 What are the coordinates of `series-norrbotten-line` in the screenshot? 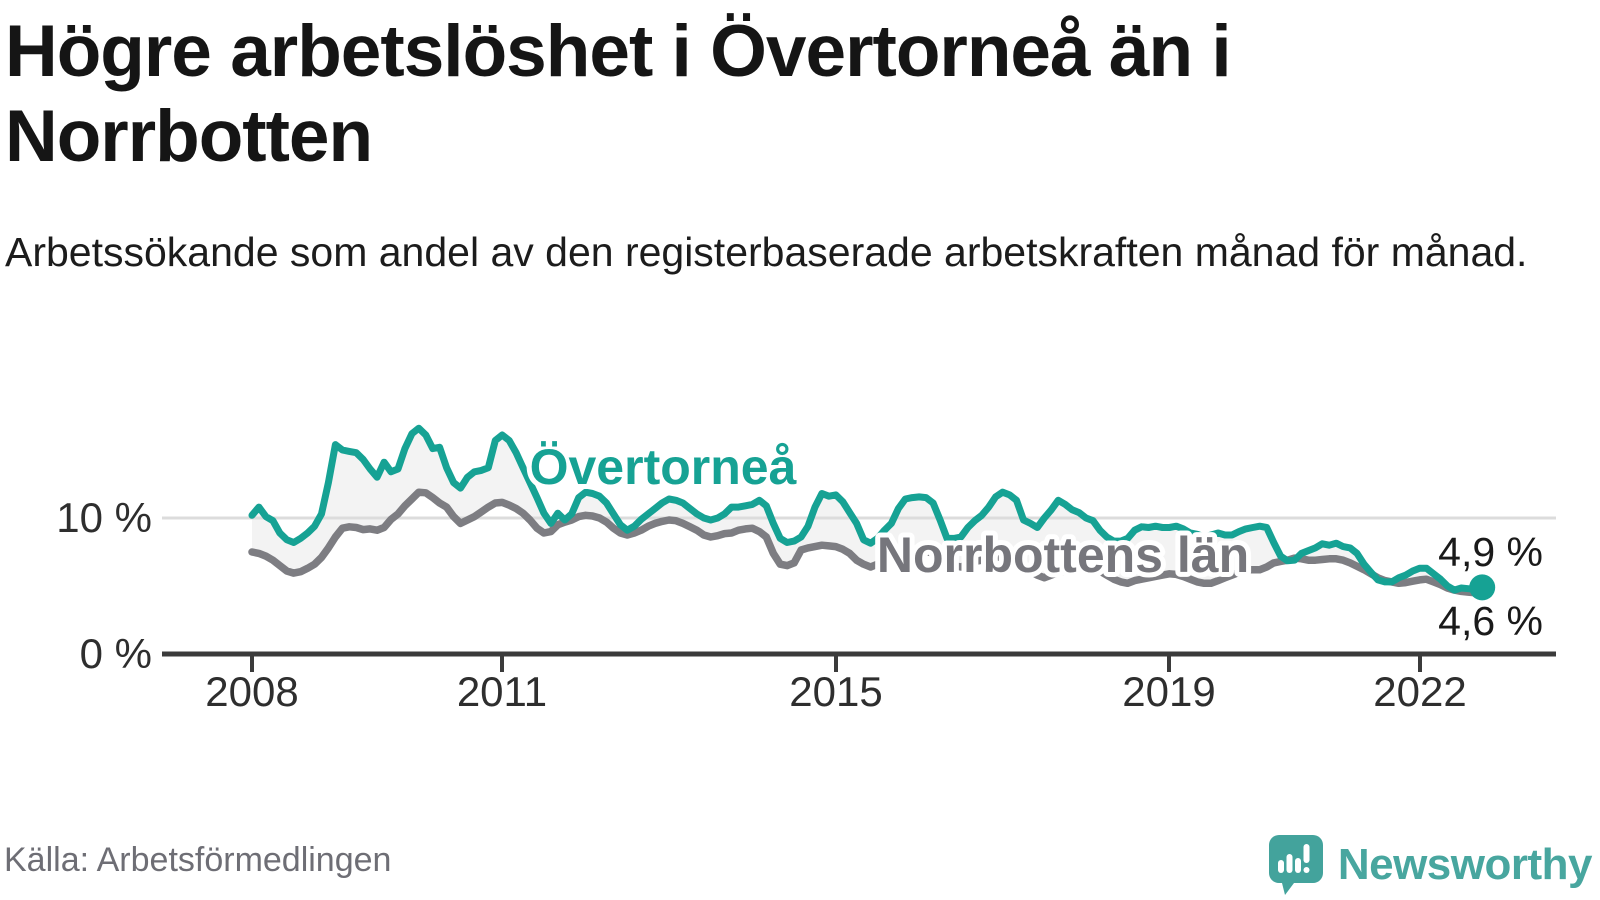 It's located at (867, 542).